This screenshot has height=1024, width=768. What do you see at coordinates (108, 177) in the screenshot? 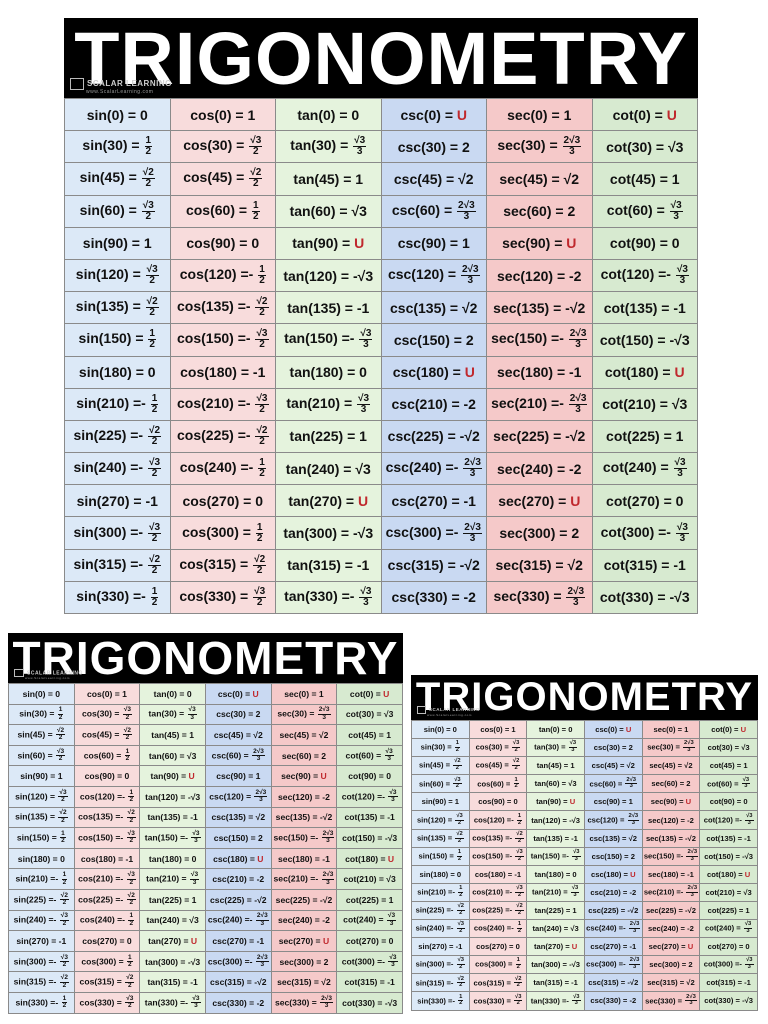
I see `cell-label: sin(45) =` at bounding box center [108, 177].